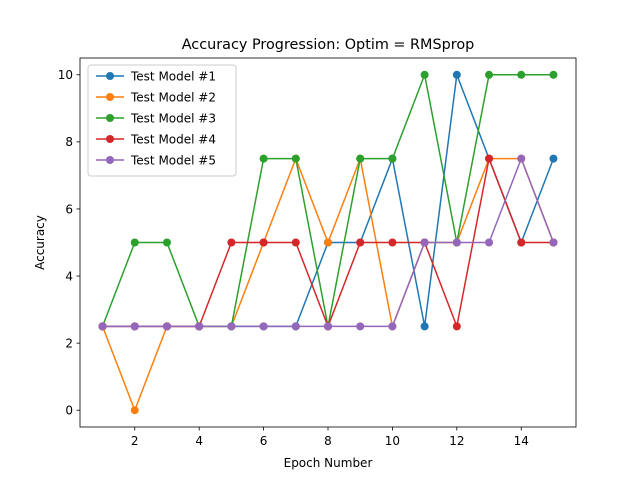  I want to click on x-tick-label: 12, so click(456, 441).